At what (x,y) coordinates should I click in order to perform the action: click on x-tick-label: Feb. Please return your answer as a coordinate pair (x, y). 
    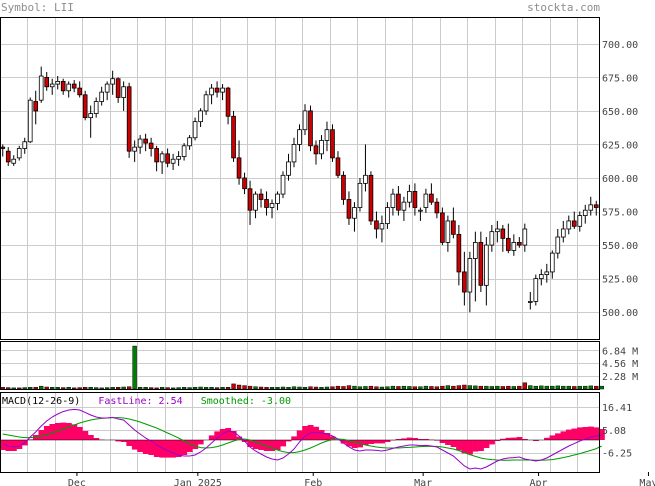
    Looking at the image, I should click on (313, 482).